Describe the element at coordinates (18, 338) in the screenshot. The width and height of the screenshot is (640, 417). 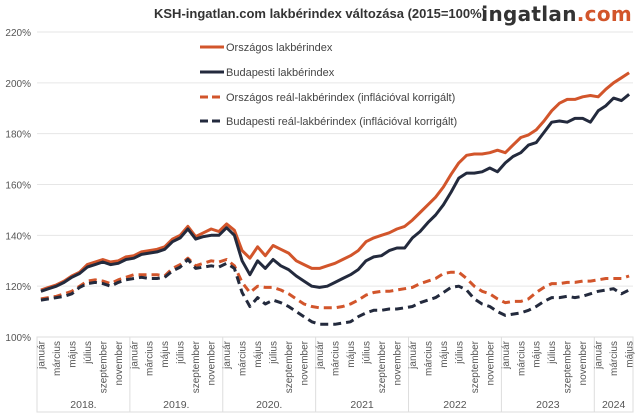
I see `y-tick-label: 100%` at that location.